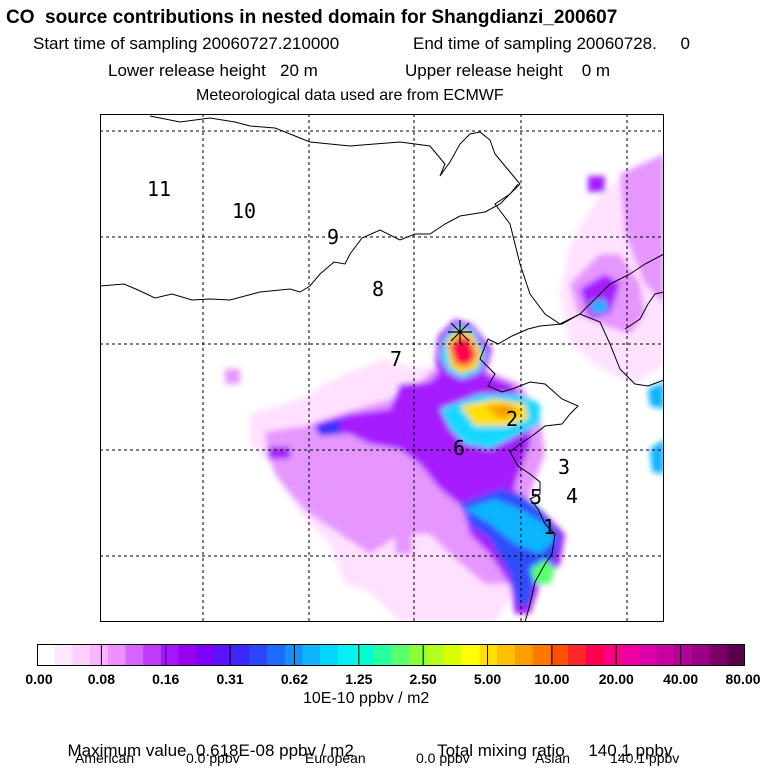  What do you see at coordinates (460, 332) in the screenshot?
I see `station-marker` at bounding box center [460, 332].